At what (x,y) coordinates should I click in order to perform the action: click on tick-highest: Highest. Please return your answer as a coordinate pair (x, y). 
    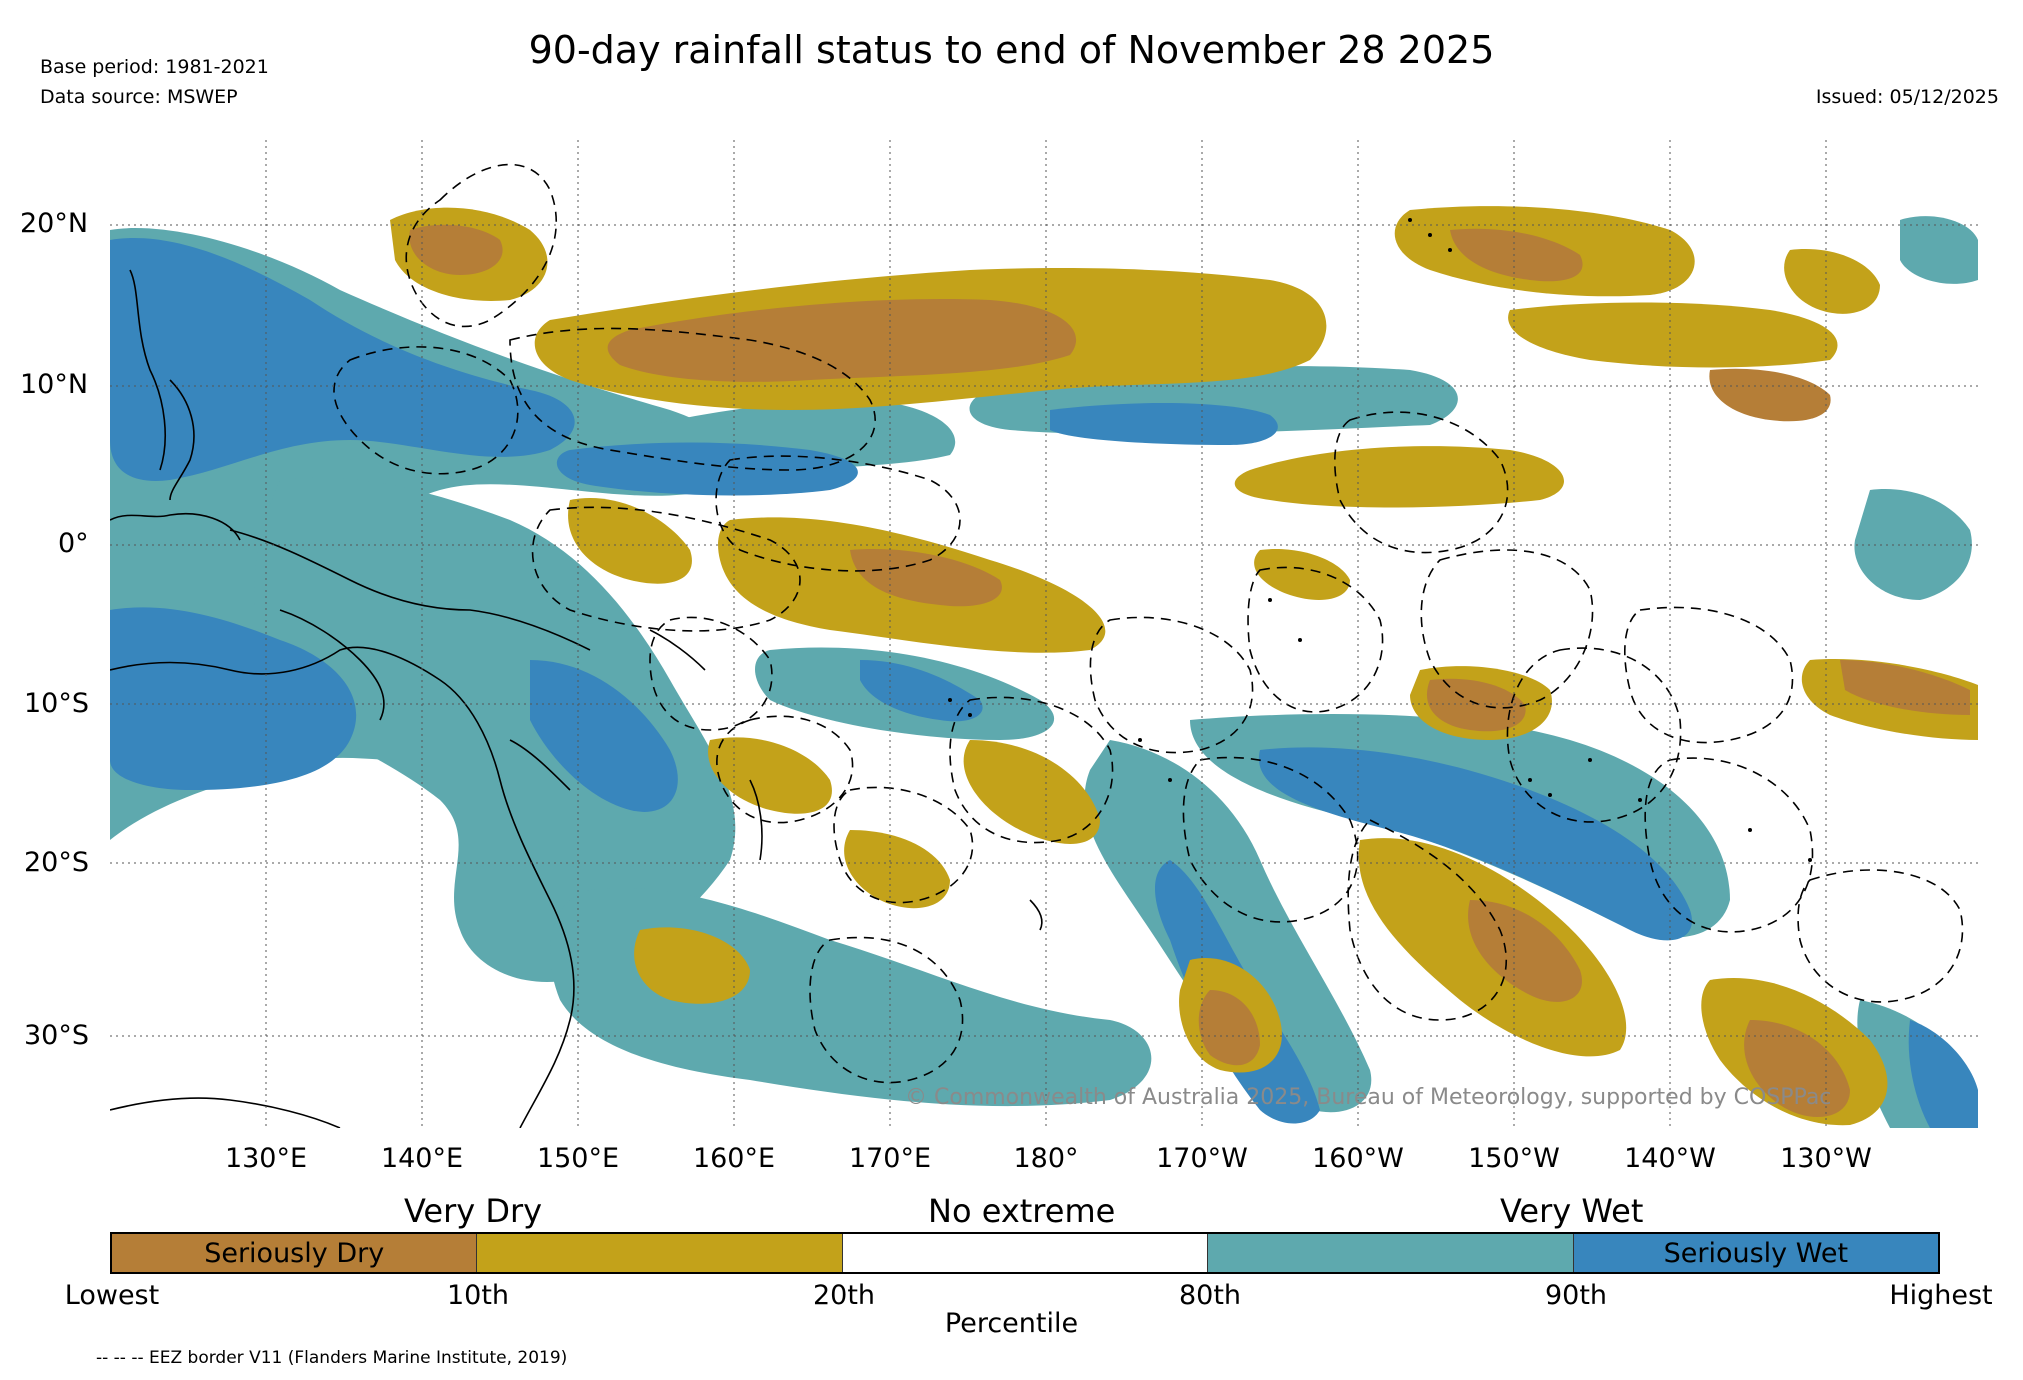
    Looking at the image, I should click on (1941, 1295).